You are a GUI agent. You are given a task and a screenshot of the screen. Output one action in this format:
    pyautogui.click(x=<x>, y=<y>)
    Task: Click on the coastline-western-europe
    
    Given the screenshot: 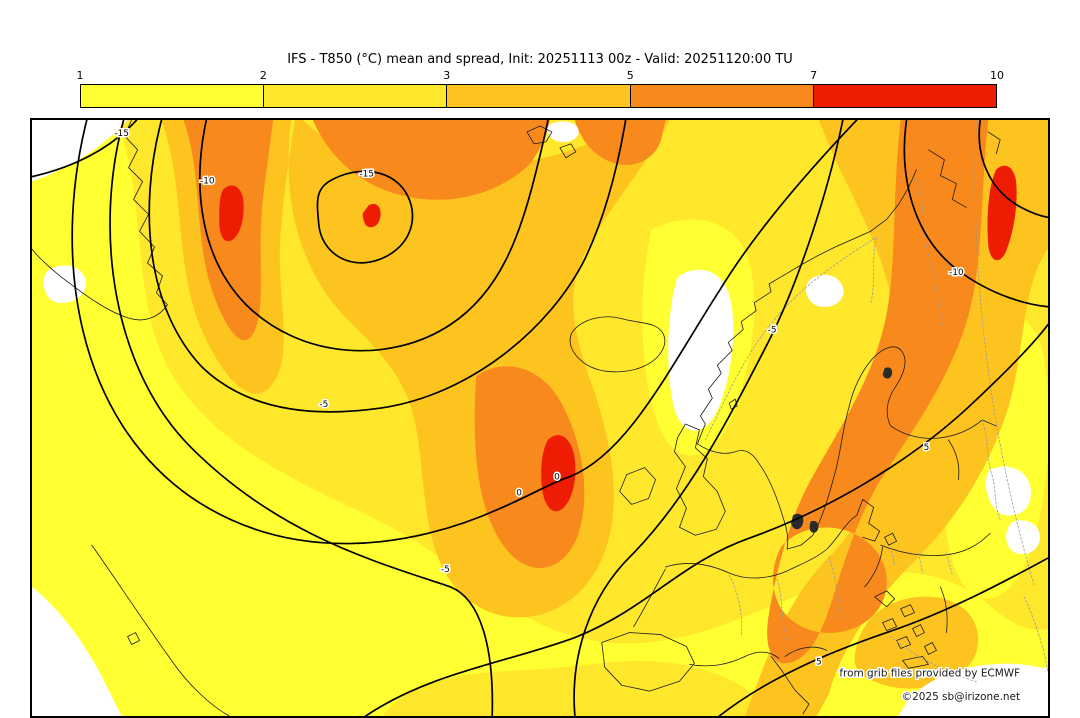 What is the action you would take?
    pyautogui.click(x=796, y=607)
    